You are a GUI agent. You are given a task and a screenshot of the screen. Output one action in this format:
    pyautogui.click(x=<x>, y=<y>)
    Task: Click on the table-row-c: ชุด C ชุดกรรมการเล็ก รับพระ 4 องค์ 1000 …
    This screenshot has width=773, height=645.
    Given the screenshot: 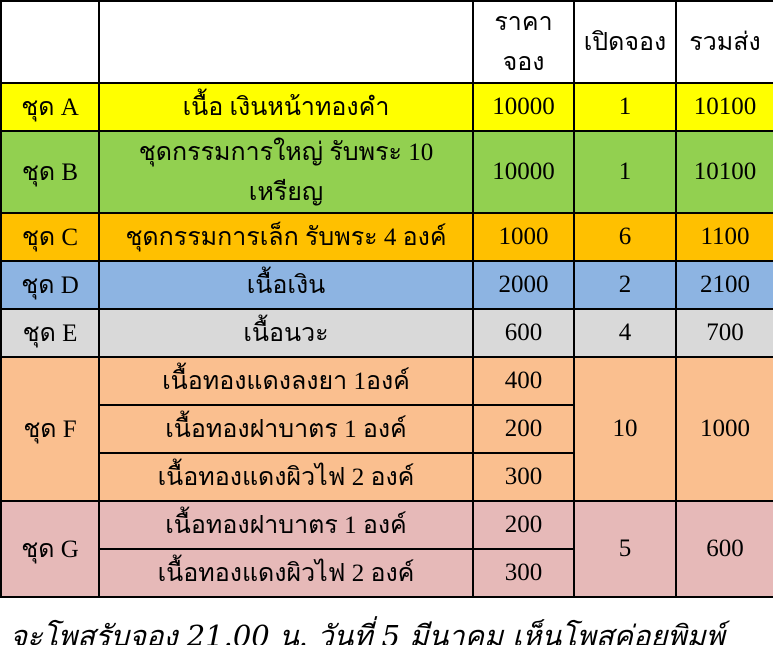 What is the action you would take?
    pyautogui.click(x=386, y=237)
    